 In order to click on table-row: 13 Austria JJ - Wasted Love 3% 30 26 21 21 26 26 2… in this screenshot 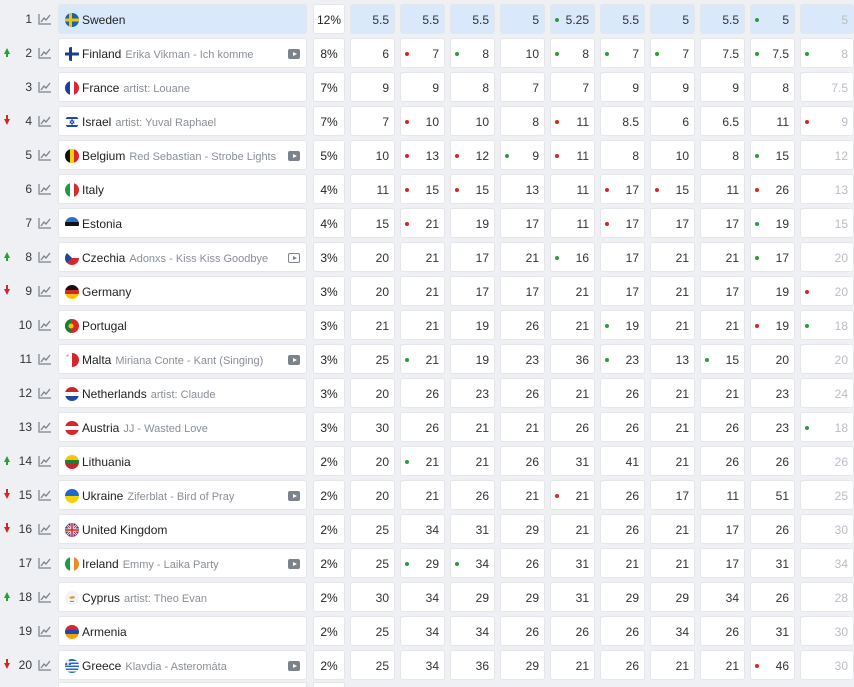, I will do `click(427, 429)`.